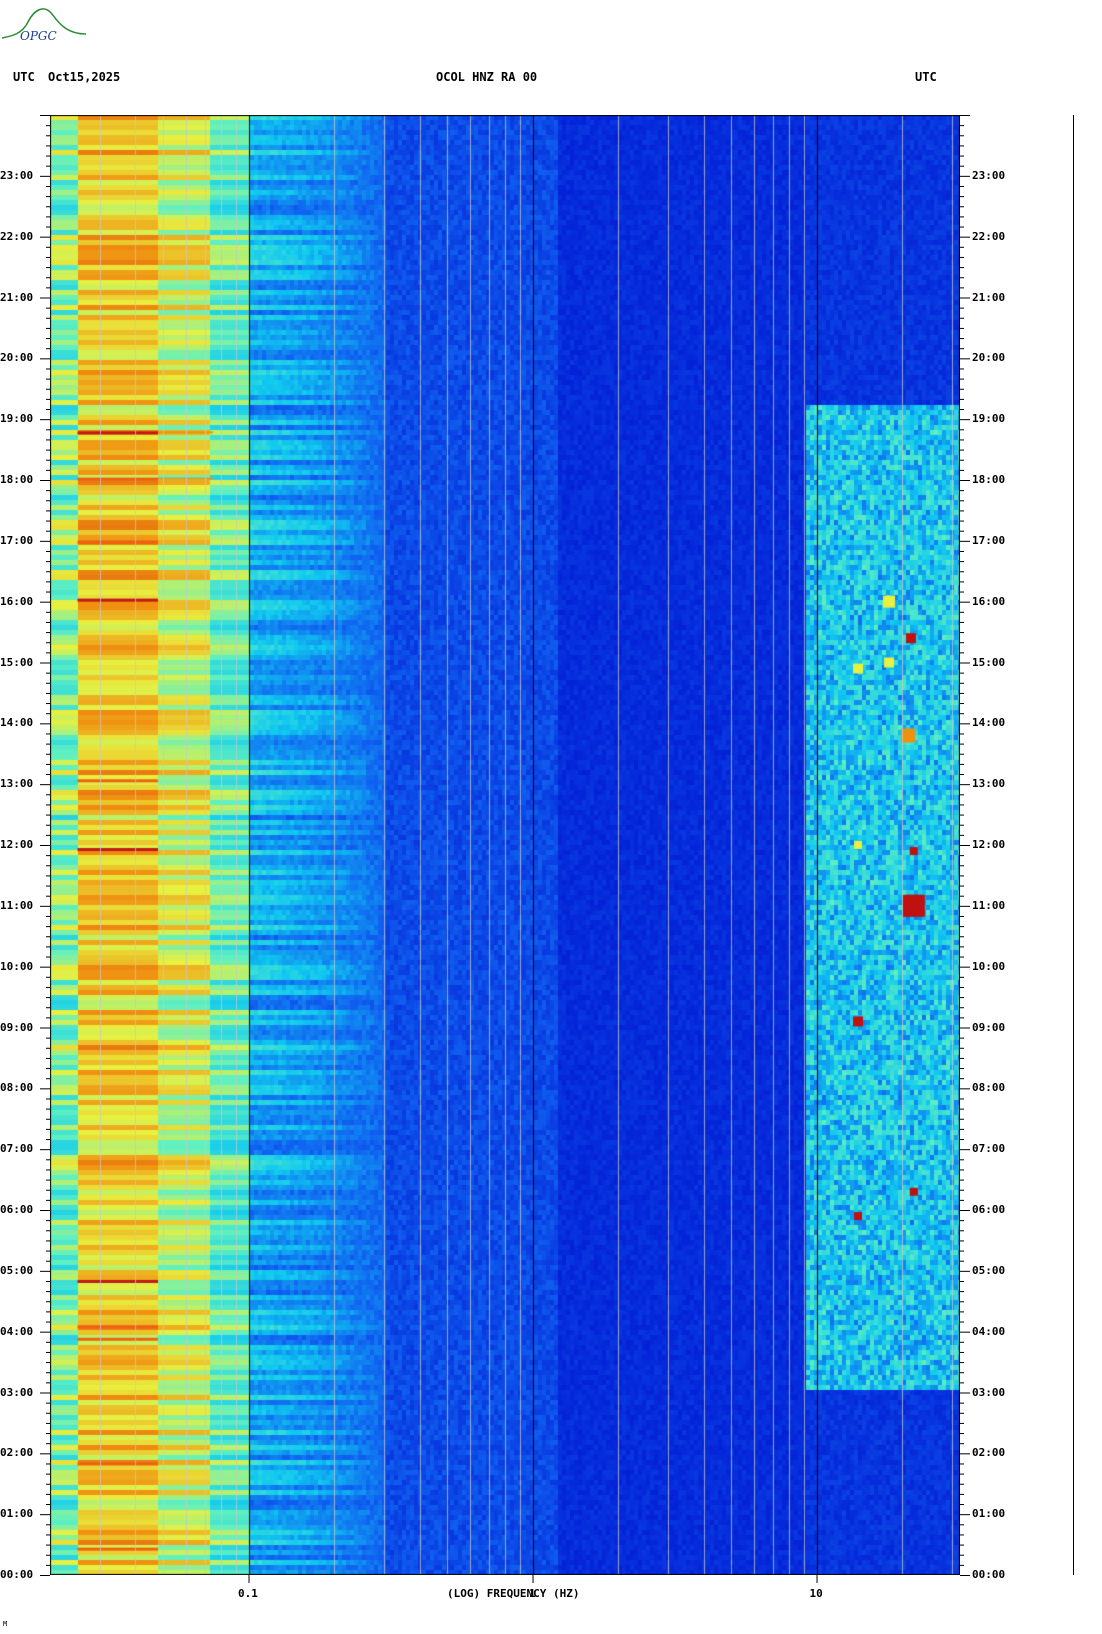  What do you see at coordinates (989, 966) in the screenshot?
I see `y-tick-label-right: 10:00` at bounding box center [989, 966].